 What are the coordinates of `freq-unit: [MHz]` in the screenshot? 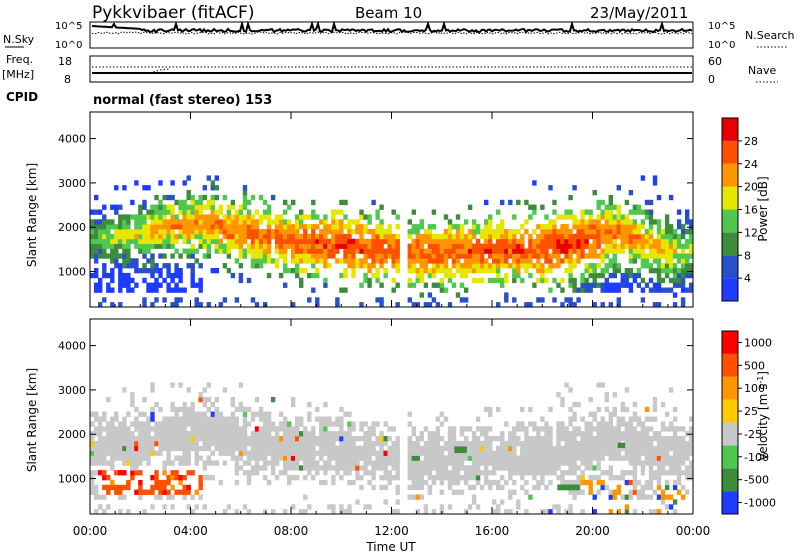 It's located at (18, 74).